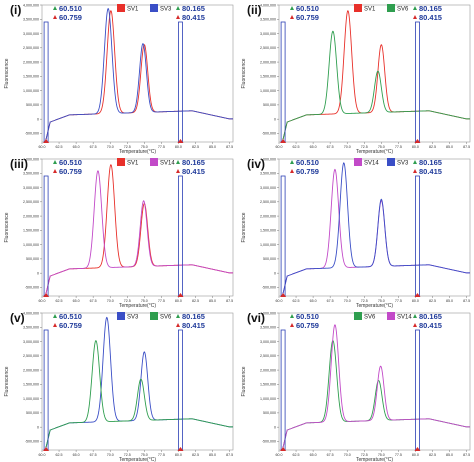 This screenshot has width=474, height=462. Describe the element at coordinates (167, 164) in the screenshot. I see `legend-label: SV14` at that location.